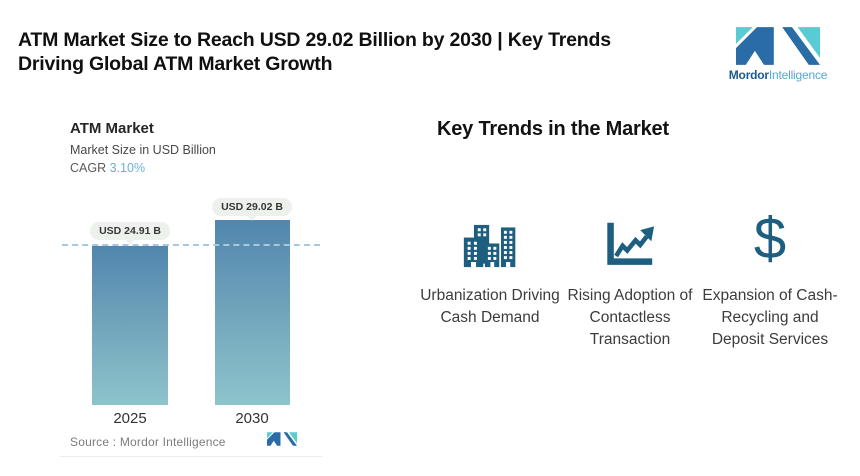 The width and height of the screenshot is (860, 476). I want to click on x-tick-2025: 2025, so click(130, 418).